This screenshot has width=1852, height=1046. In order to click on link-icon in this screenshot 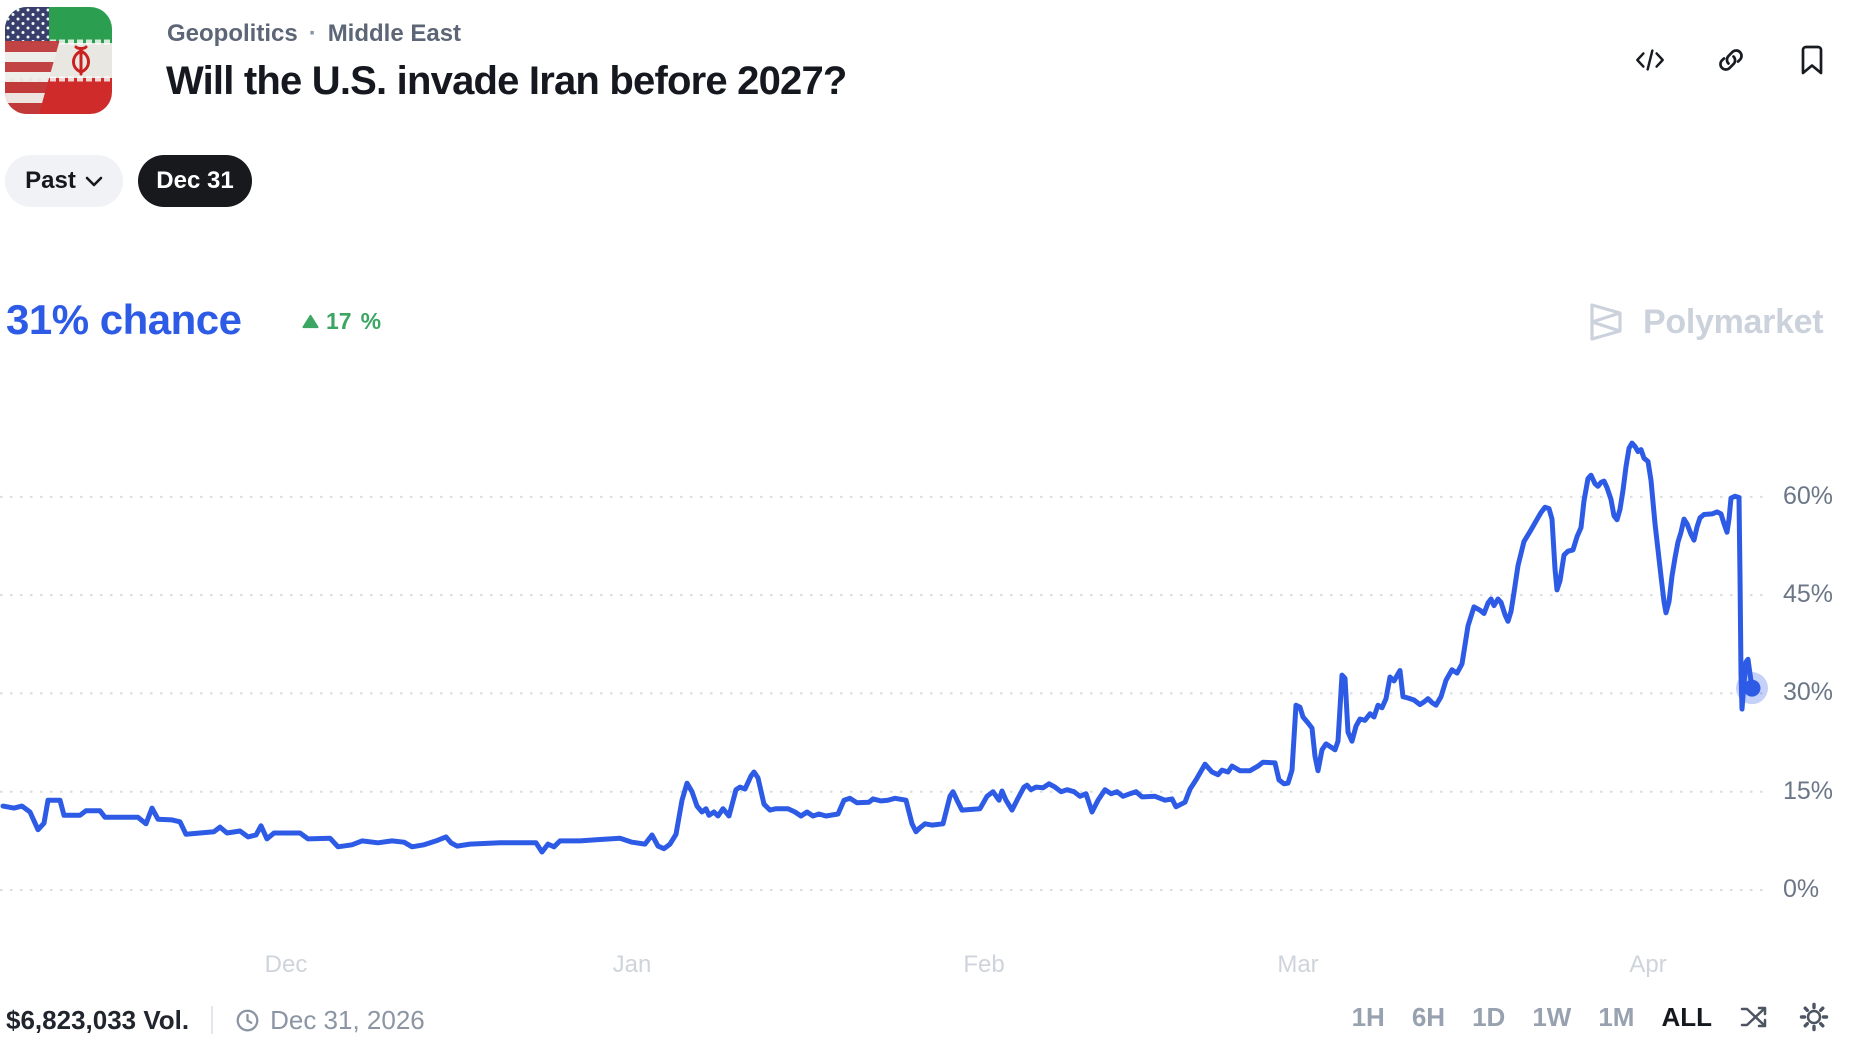, I will do `click(1731, 60)`.